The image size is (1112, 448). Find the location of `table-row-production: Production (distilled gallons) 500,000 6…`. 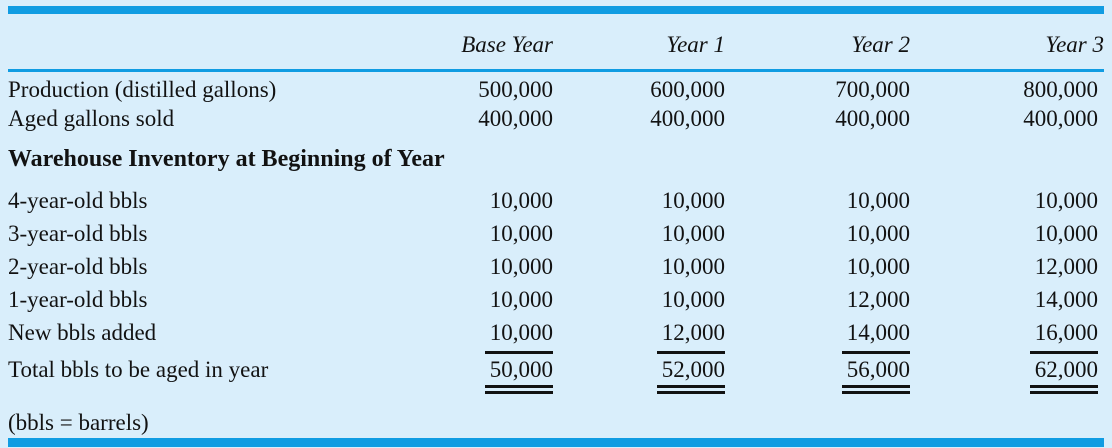

table-row-production: Production (distilled gallons) 500,000 6… is located at coordinates (556, 87).